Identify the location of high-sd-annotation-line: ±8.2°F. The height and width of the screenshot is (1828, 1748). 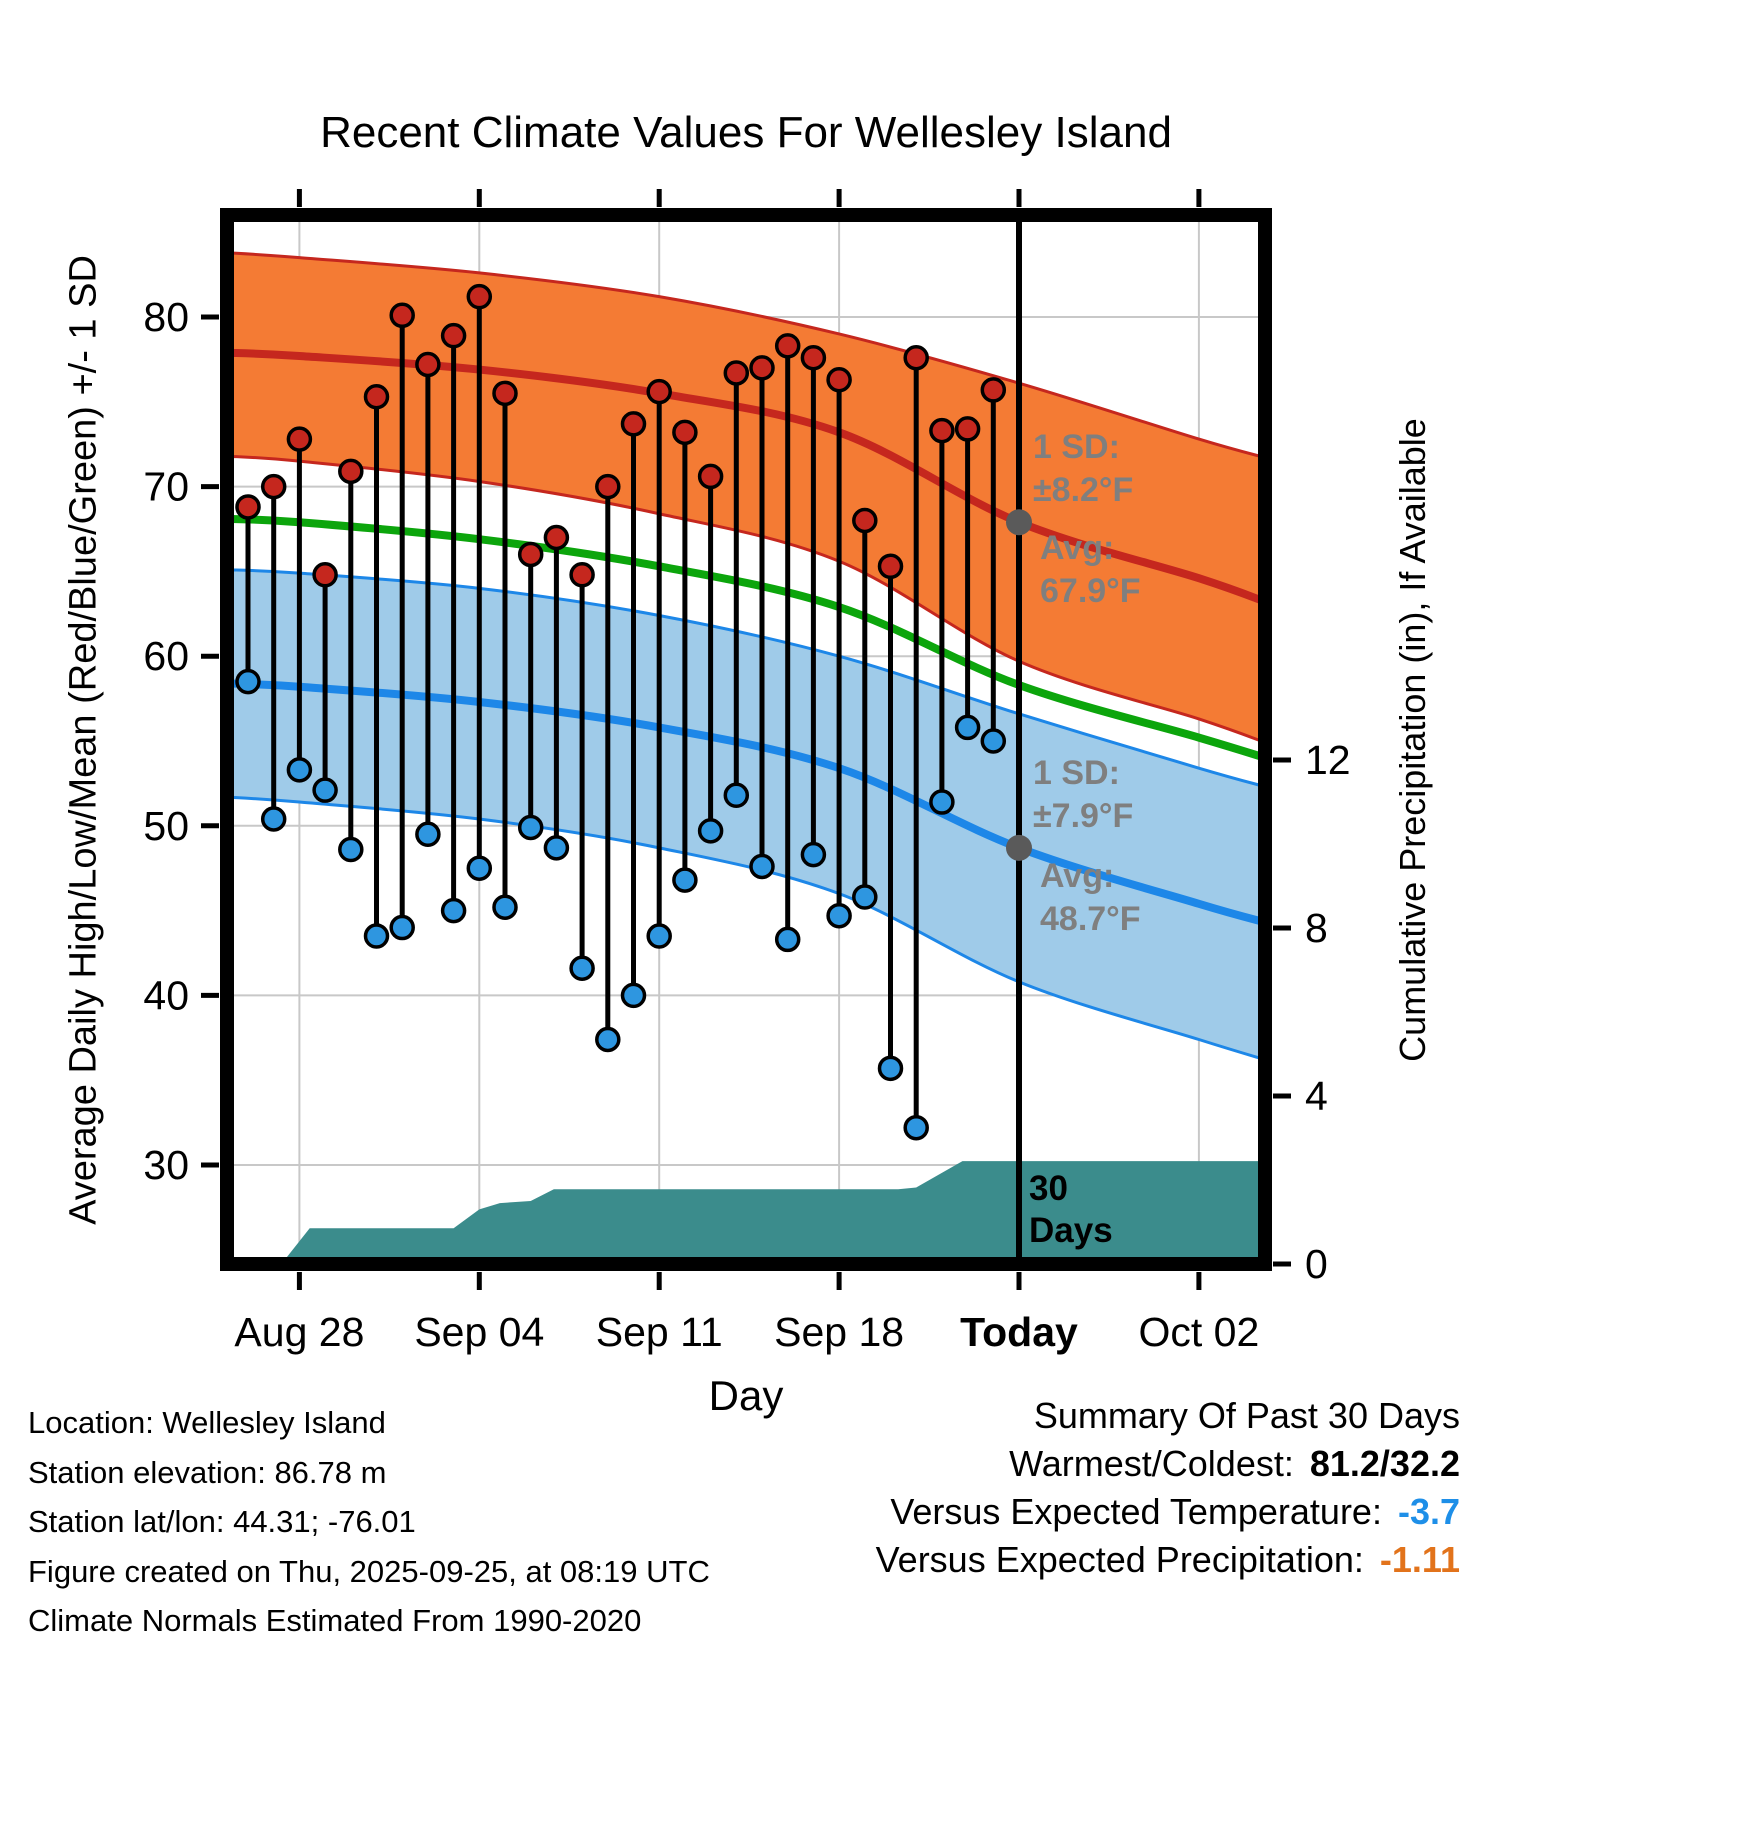
(1083, 490).